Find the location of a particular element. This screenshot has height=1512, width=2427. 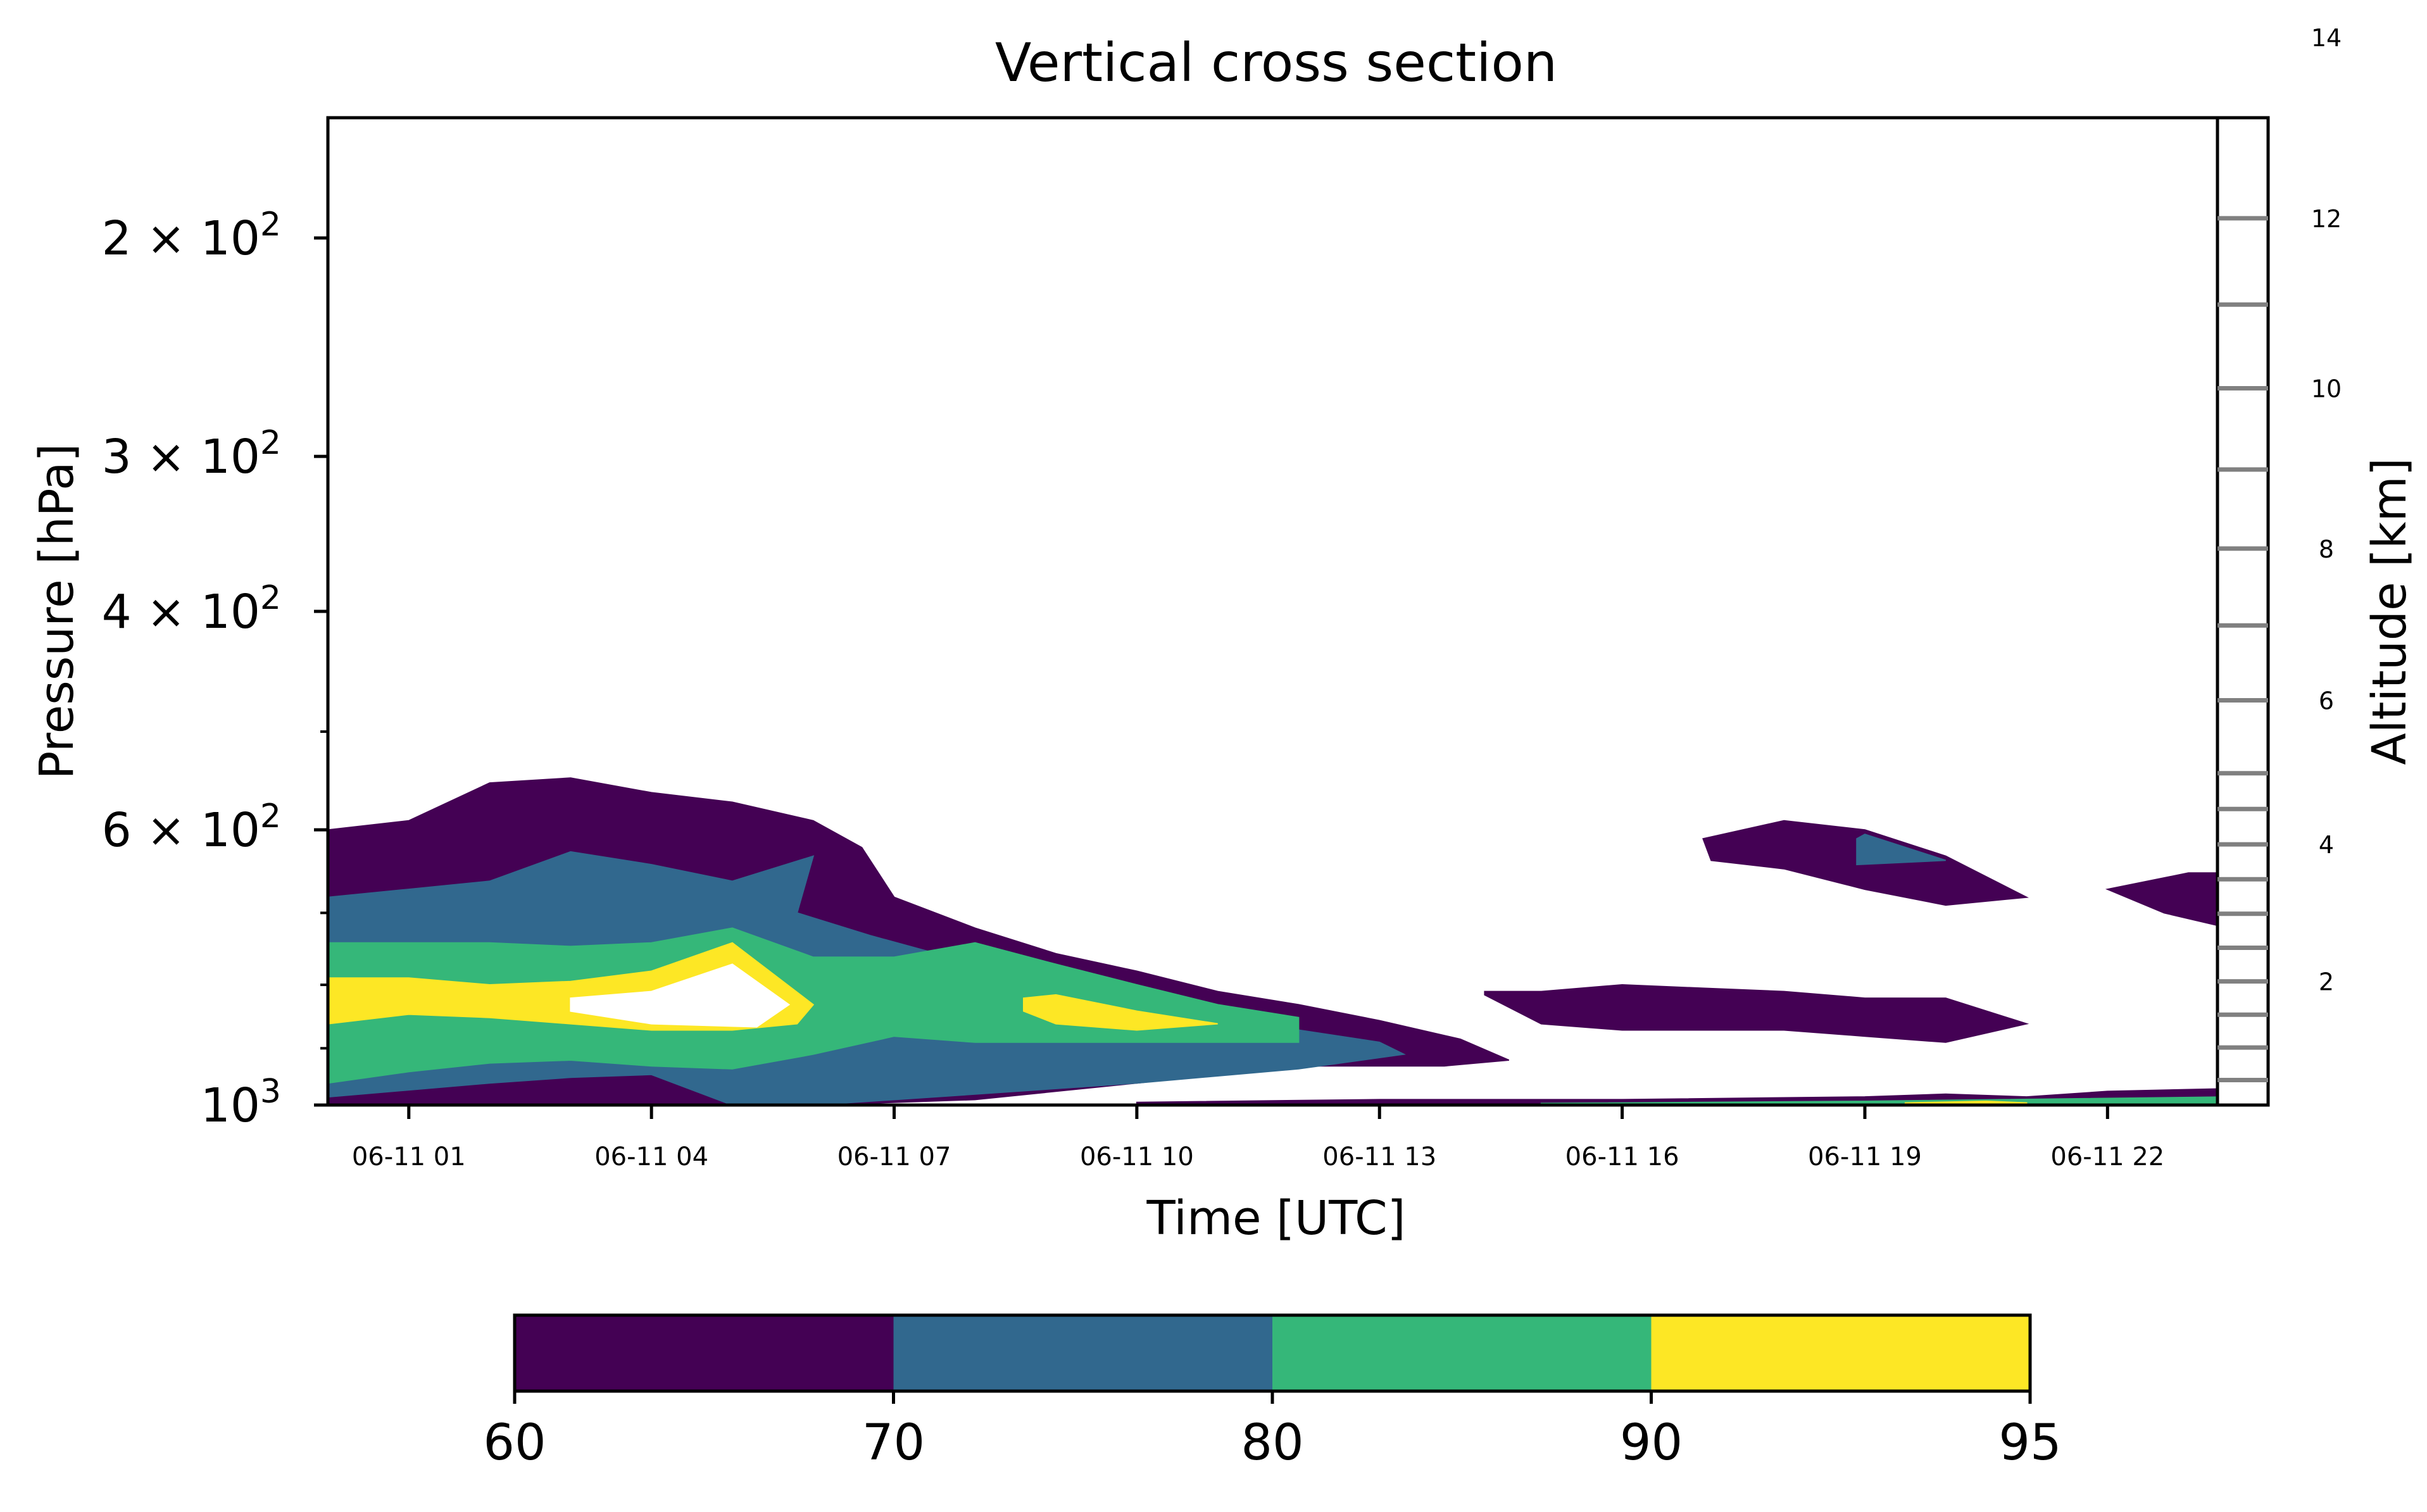

x-tick-label: 06-11 07 is located at coordinates (894, 1156).